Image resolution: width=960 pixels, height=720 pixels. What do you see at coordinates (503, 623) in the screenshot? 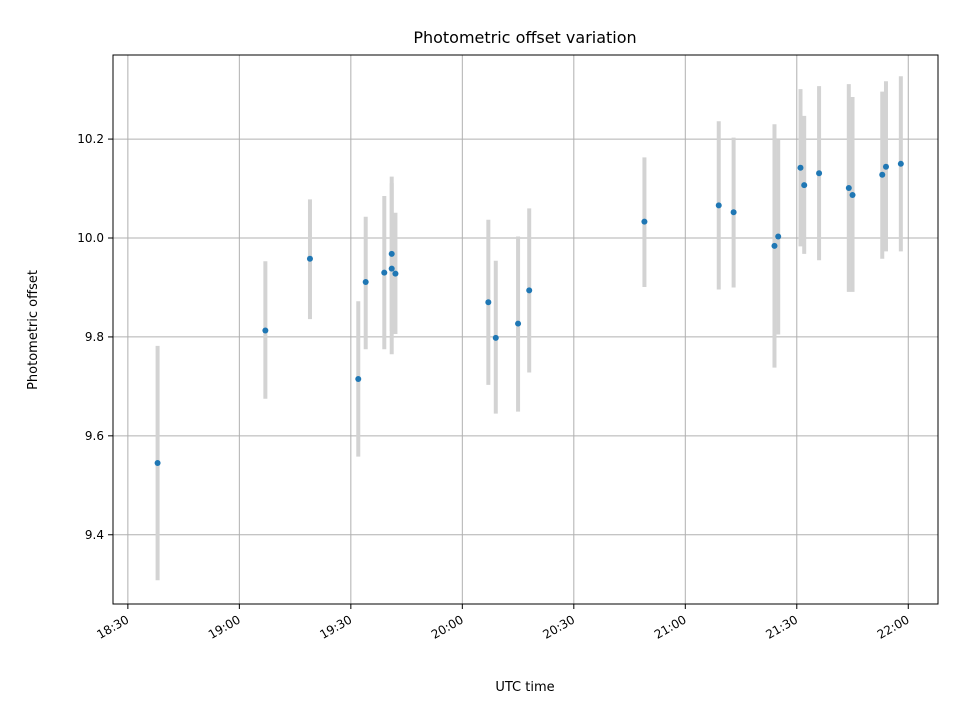
I see `x-axis-ticks: 18:30 19:00 19:30 20:00 20:30 21:00 21:30 22:00` at bounding box center [503, 623].